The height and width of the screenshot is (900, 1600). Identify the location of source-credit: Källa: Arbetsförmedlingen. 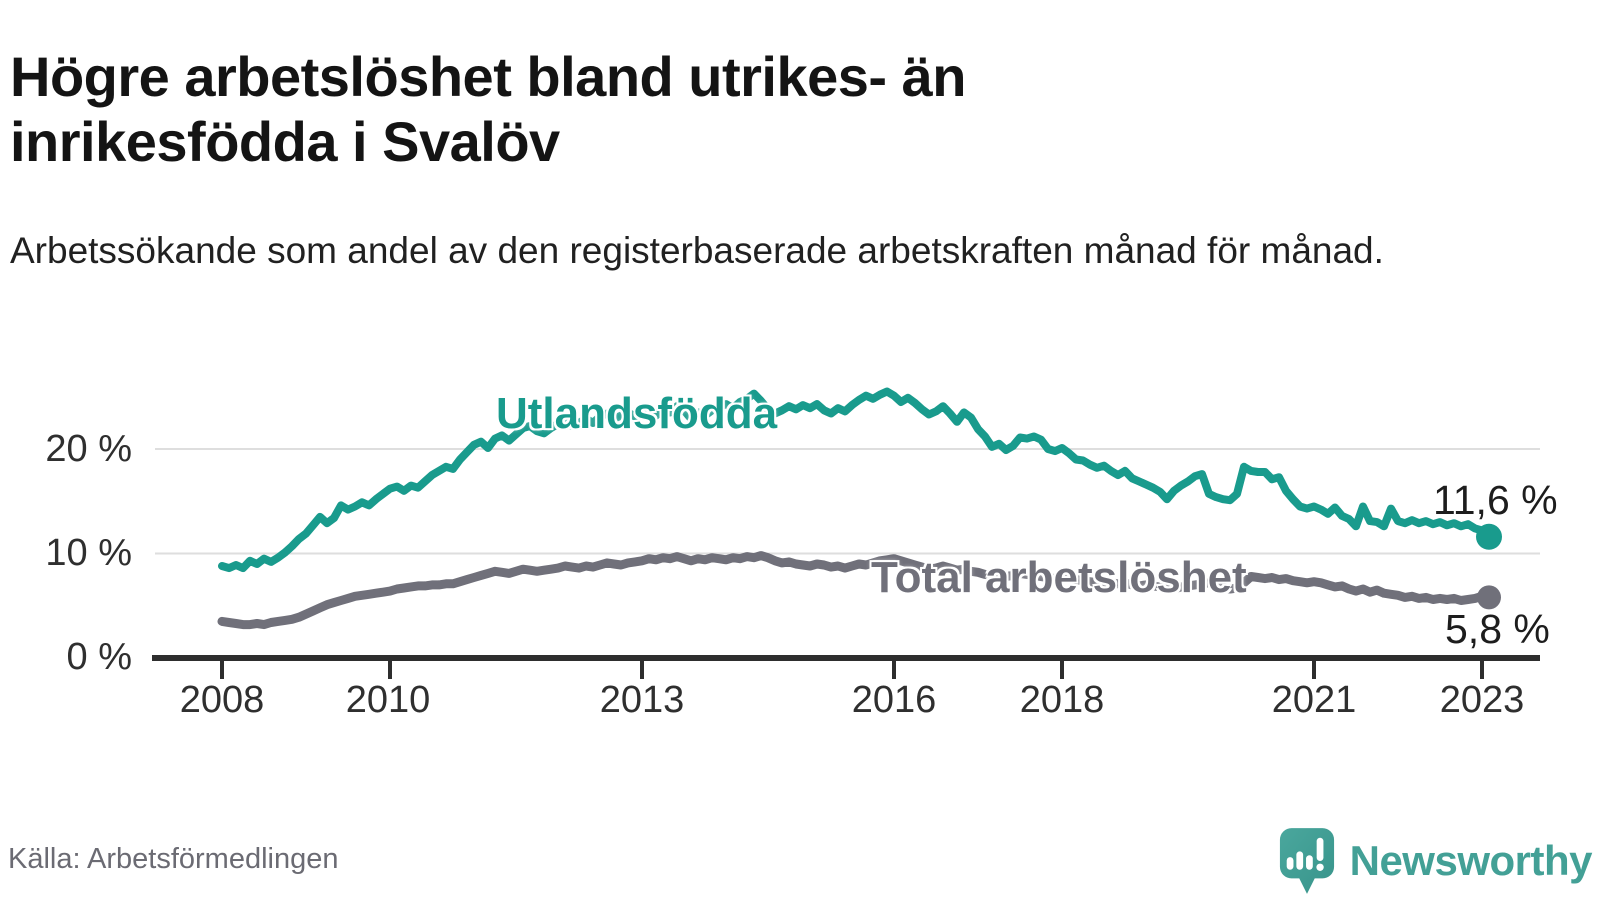
(173, 859).